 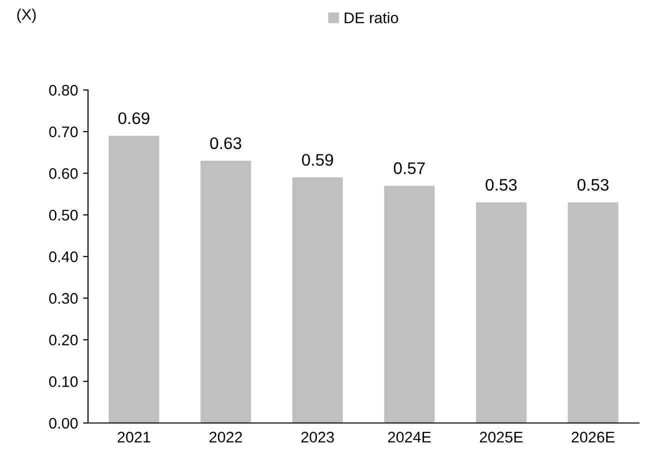 I want to click on y-tick-label: 0.10, so click(x=63, y=382).